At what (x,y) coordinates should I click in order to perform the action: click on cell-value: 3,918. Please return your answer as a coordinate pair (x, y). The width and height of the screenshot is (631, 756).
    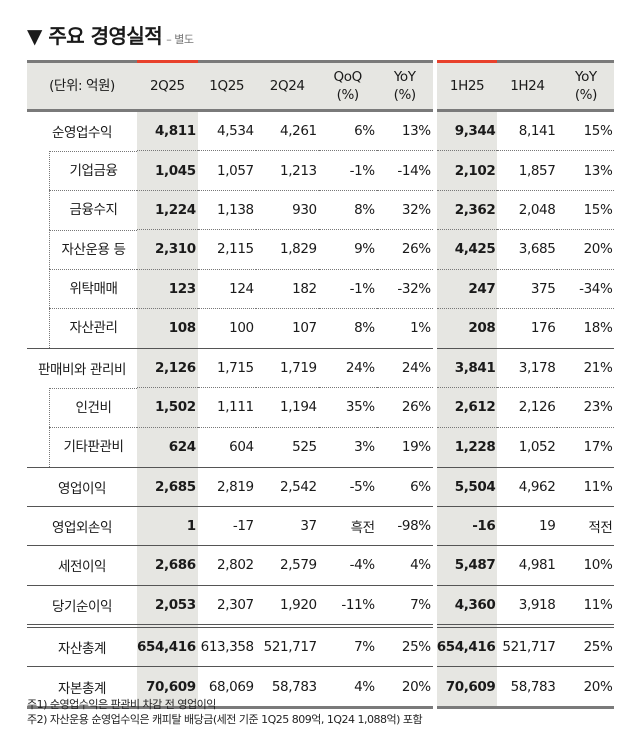
    Looking at the image, I should click on (527, 605).